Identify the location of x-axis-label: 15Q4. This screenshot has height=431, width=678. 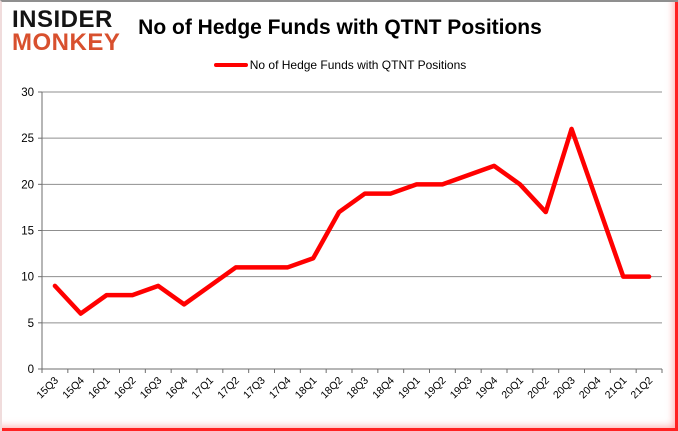
(73, 388).